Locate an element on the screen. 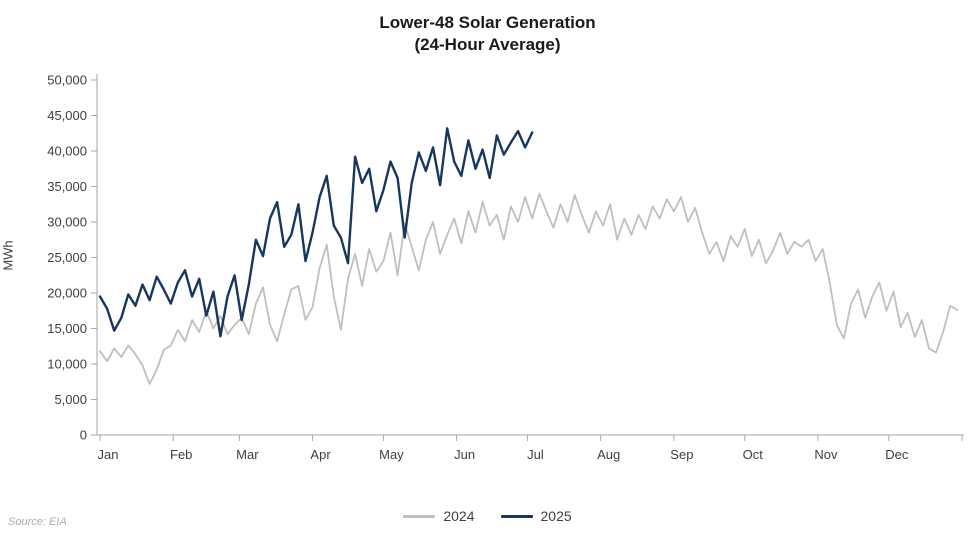 The image size is (975, 541). legend-swatch-2025 is located at coordinates (516, 516).